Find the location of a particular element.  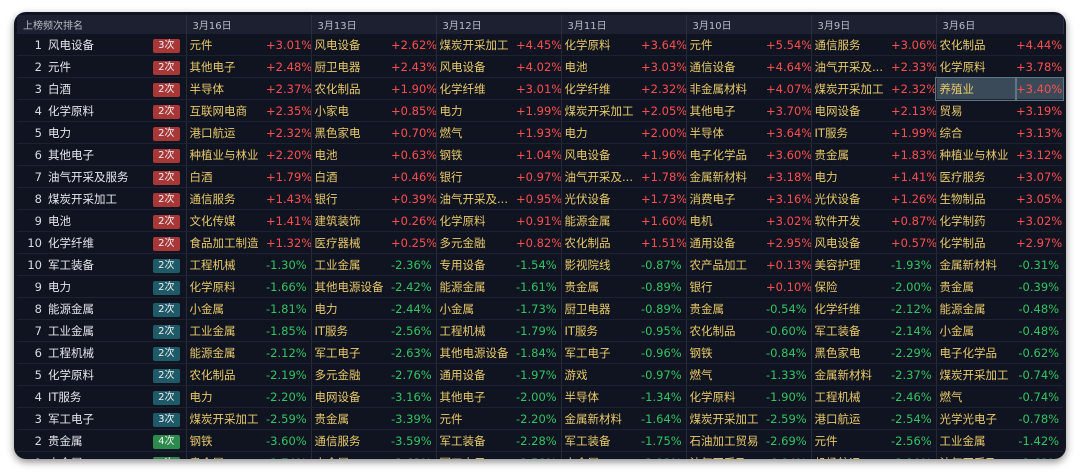

day-sector-name: 风电设备 is located at coordinates (601, 154).